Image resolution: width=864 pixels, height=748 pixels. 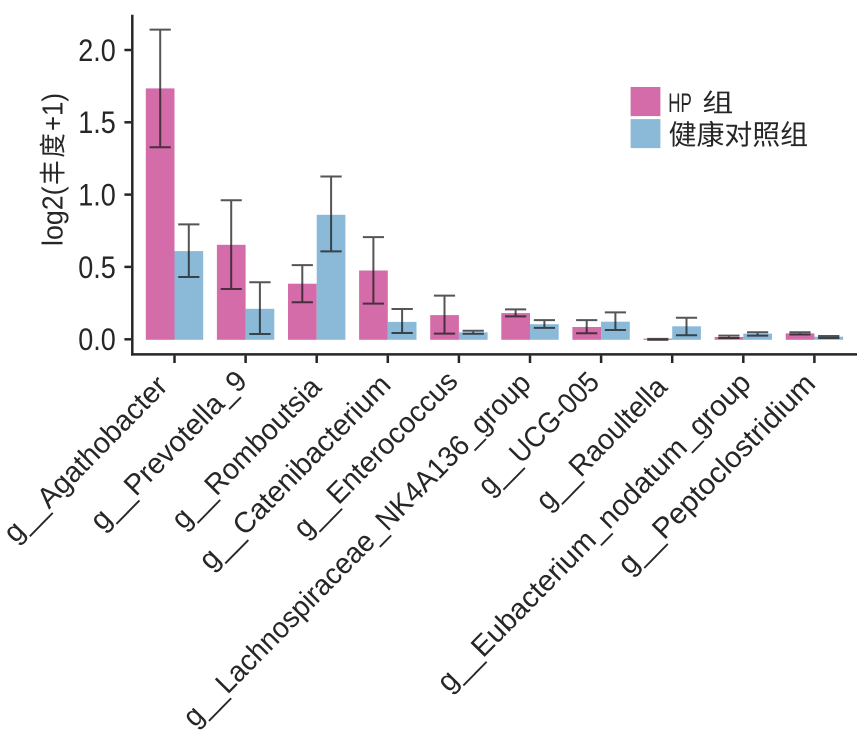 I want to click on svg-text: 0.5, so click(x=97, y=267).